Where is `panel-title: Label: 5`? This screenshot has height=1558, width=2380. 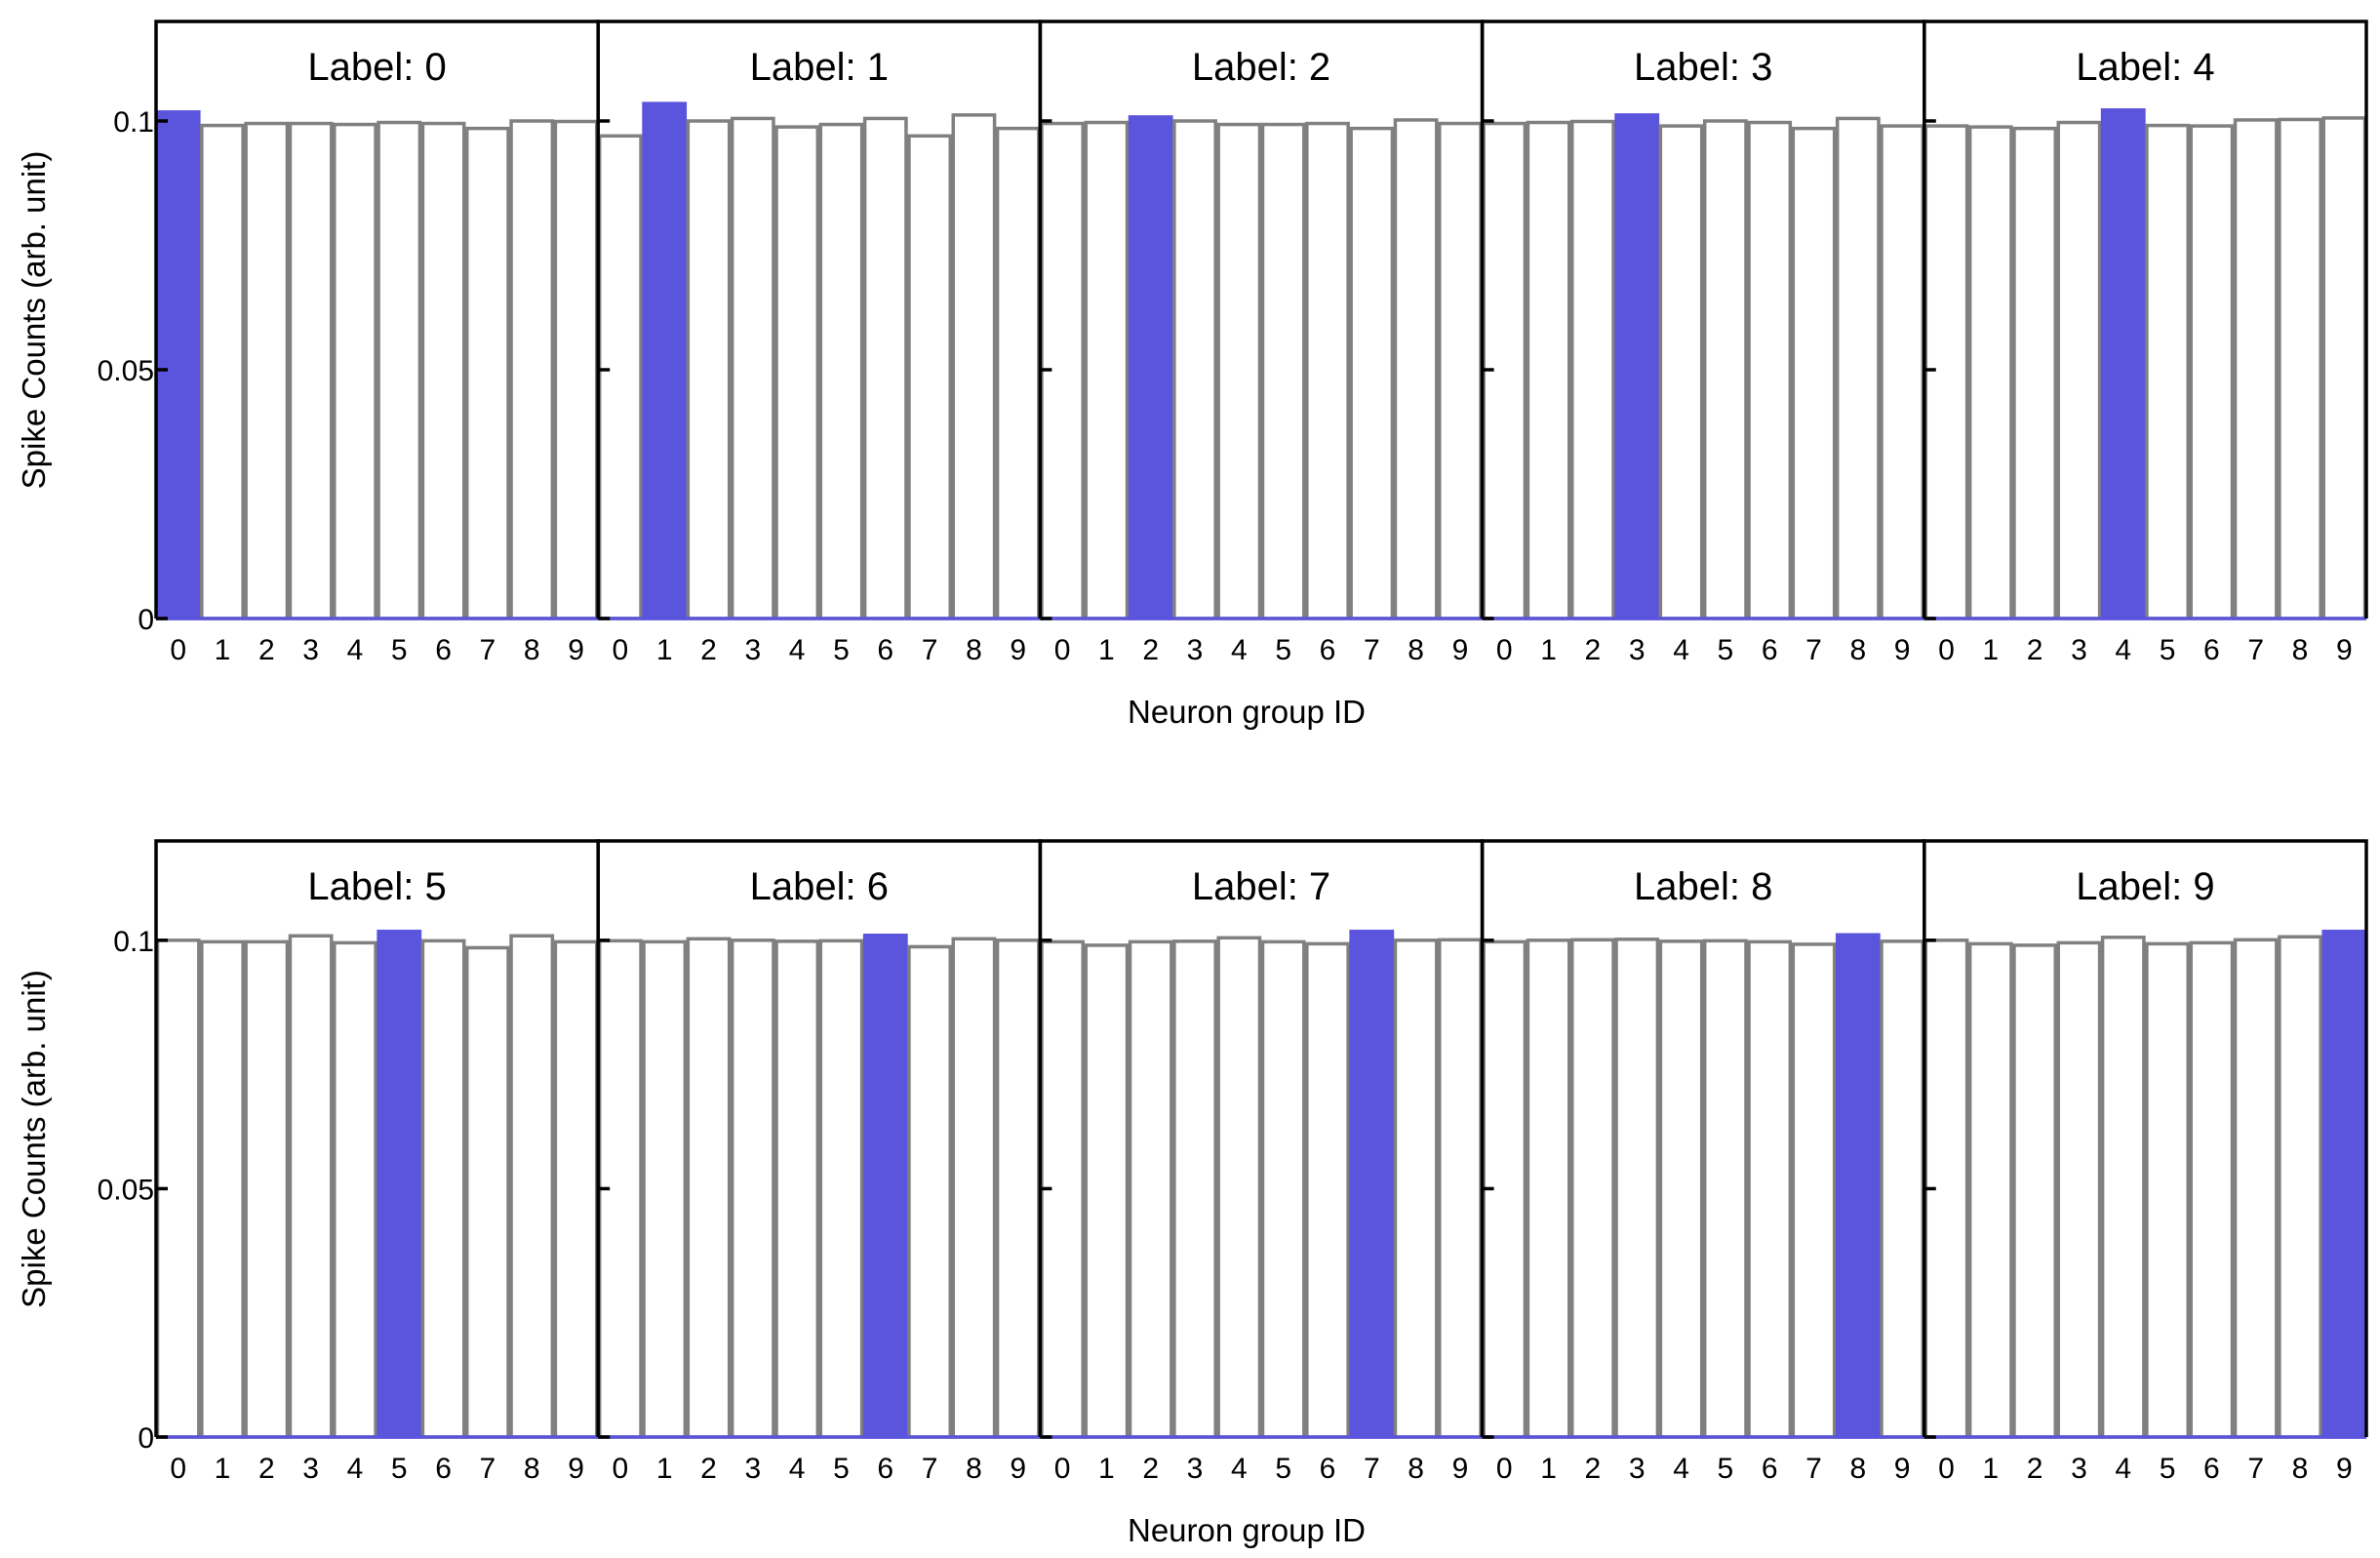
panel-title: Label: 5 is located at coordinates (376, 886).